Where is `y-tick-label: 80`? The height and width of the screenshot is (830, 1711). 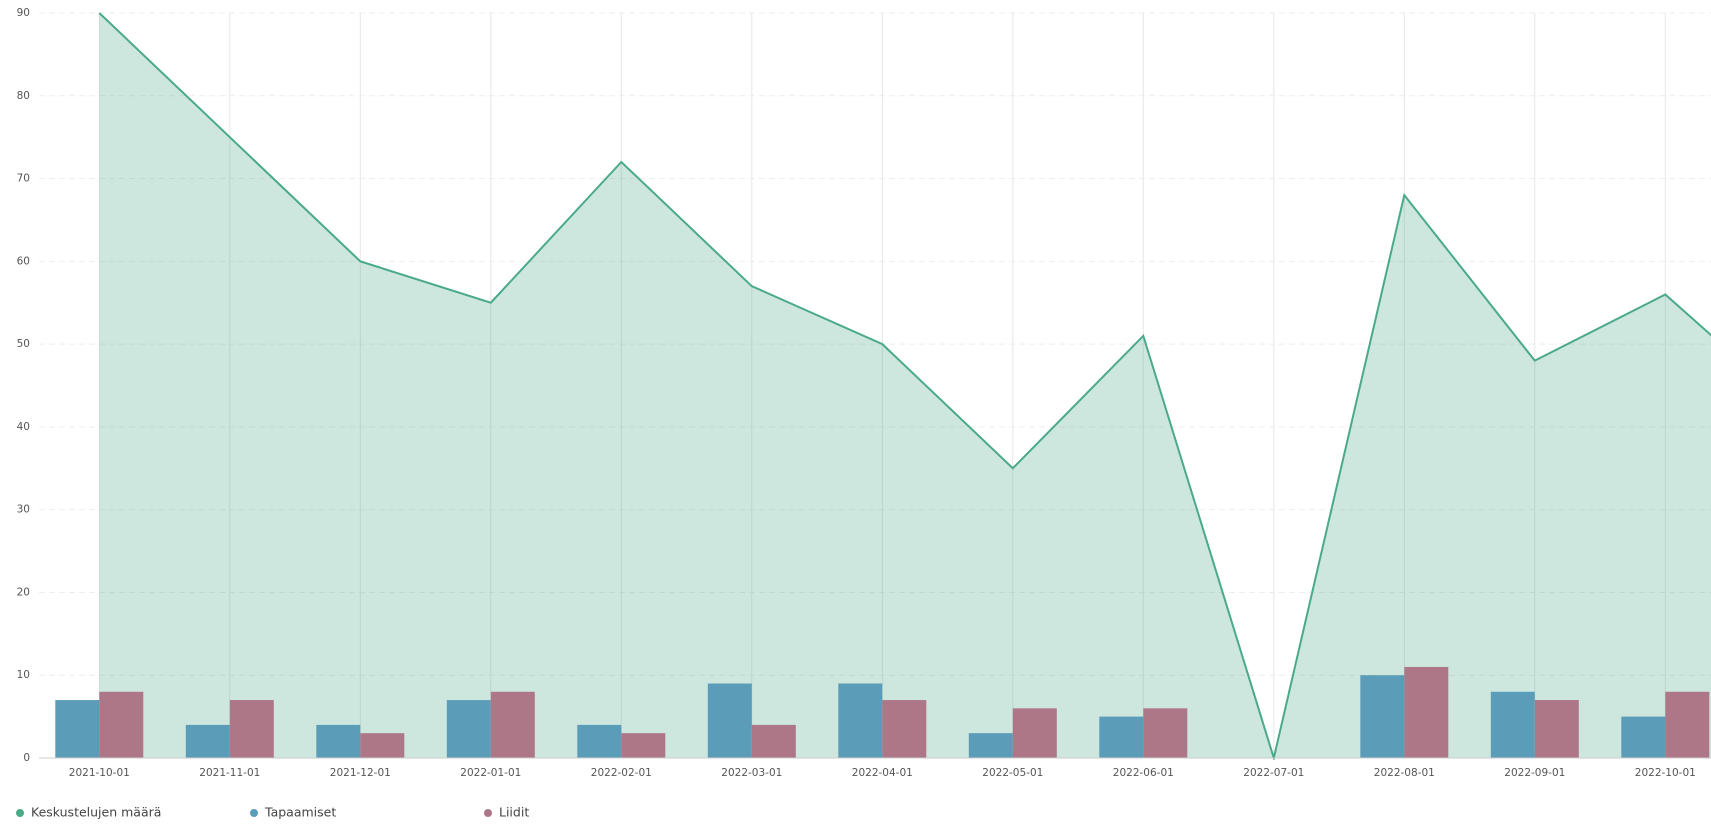 y-tick-label: 80 is located at coordinates (23, 96).